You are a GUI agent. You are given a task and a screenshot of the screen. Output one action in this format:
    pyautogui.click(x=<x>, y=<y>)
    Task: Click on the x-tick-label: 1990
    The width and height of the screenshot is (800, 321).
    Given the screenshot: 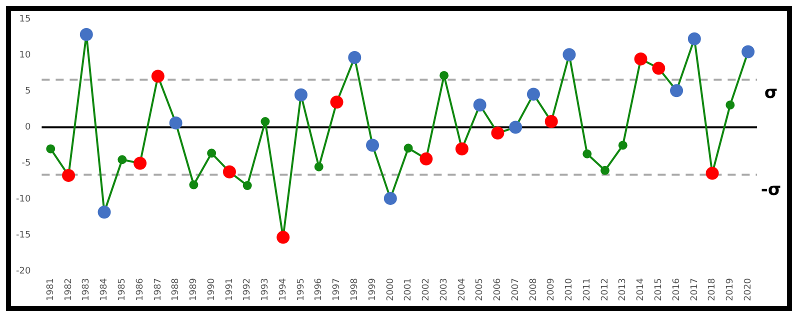 What is the action you would take?
    pyautogui.click(x=211, y=289)
    